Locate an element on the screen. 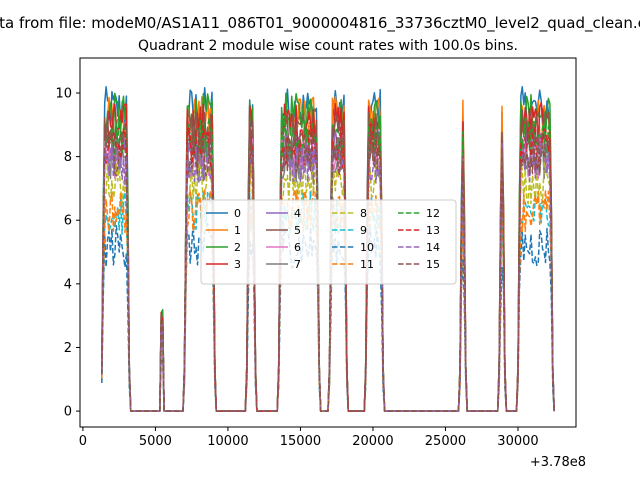 The height and width of the screenshot is (480, 640). x-tick-label: 15000 is located at coordinates (300, 441).